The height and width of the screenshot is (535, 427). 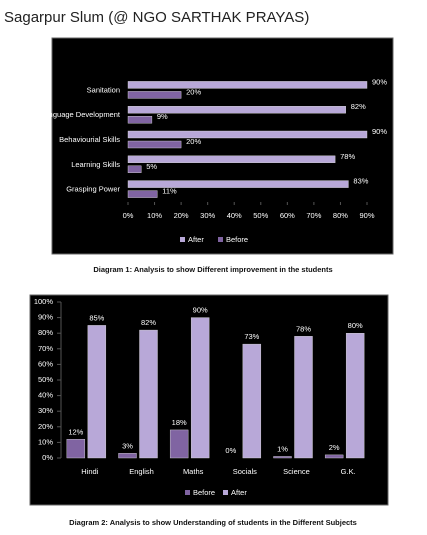 What do you see at coordinates (45, 348) in the screenshot?
I see `y-tick-label: 70%` at bounding box center [45, 348].